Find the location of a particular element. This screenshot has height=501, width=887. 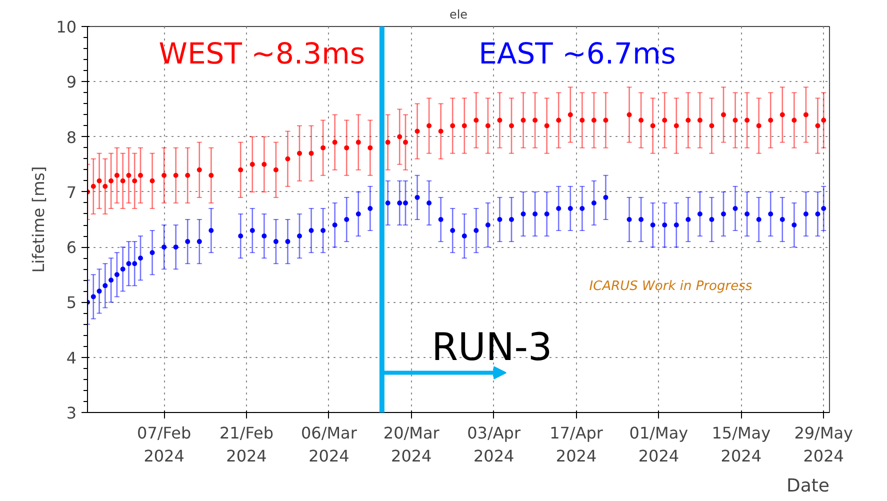

y-axis-title: Lifetime [ms] is located at coordinates (38, 219).